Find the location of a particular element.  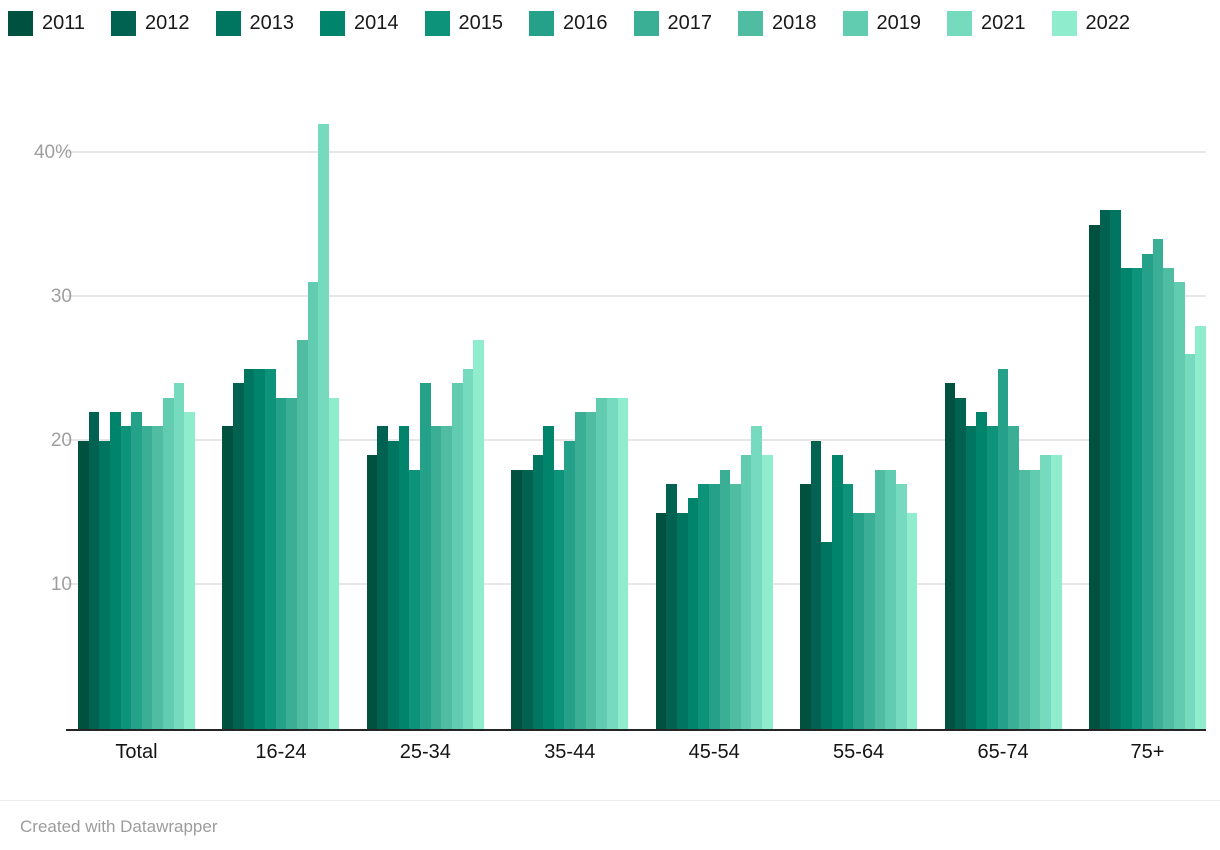

bar-25-34-2012 is located at coordinates (383, 577).